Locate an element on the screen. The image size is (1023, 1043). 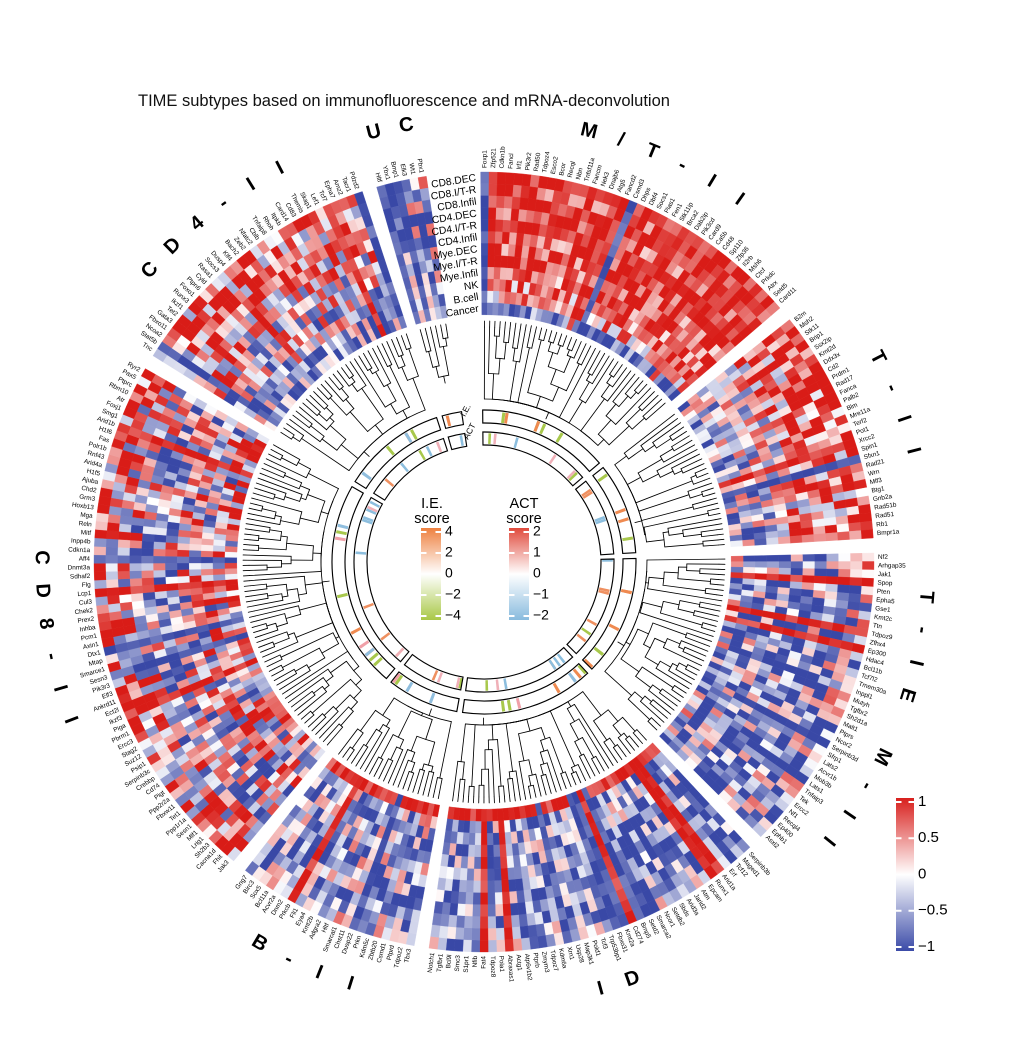
gene-label: Ttn is located at coordinates (877, 626).